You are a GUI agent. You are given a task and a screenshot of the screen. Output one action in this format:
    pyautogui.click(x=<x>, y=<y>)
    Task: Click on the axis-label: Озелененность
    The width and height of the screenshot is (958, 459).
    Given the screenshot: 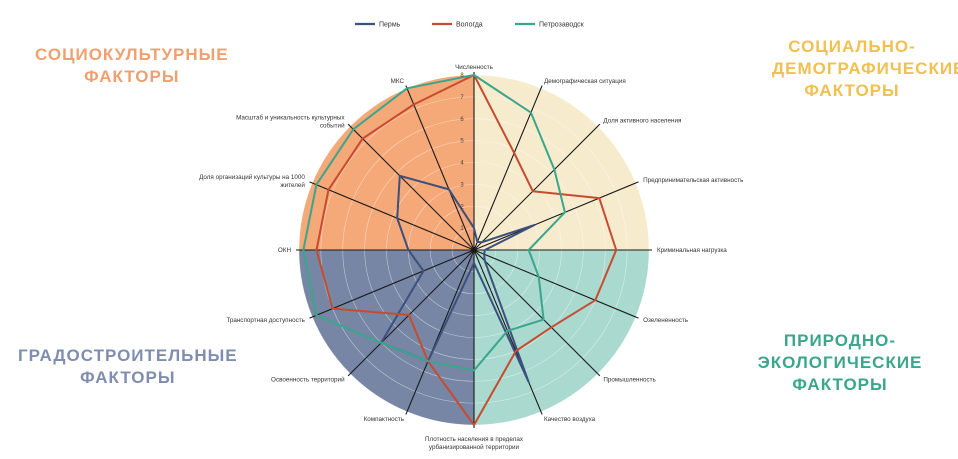 What is the action you would take?
    pyautogui.click(x=666, y=320)
    